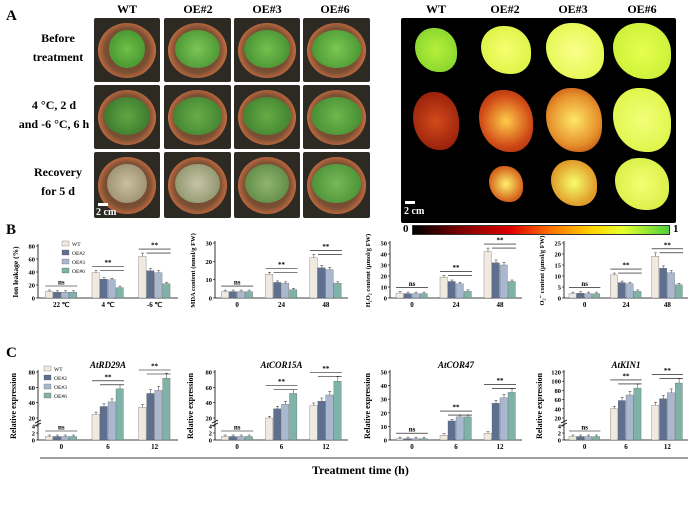  I want to click on ir-oe2-freezing, so click(506, 121).